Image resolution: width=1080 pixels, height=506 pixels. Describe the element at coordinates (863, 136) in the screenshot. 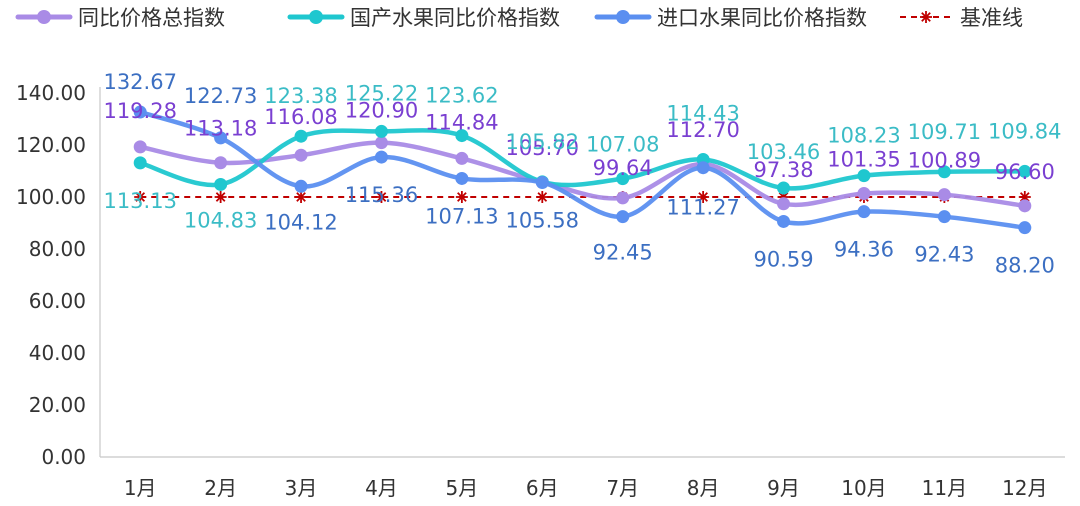

I see `data-label: 108.23` at that location.